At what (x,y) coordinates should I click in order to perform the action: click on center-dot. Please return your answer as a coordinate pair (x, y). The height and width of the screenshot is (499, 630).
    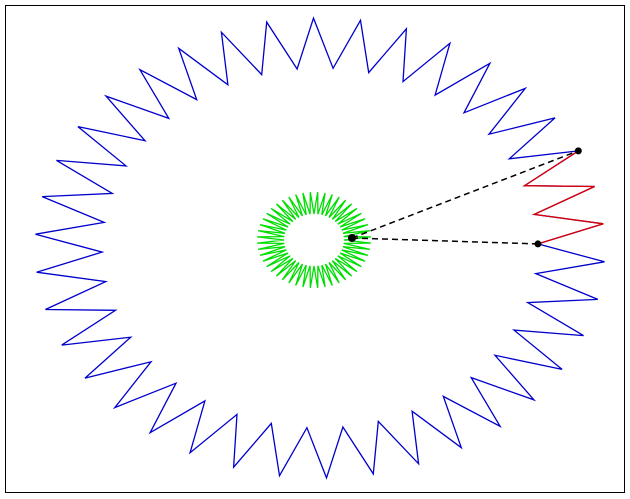
    Looking at the image, I should click on (352, 238).